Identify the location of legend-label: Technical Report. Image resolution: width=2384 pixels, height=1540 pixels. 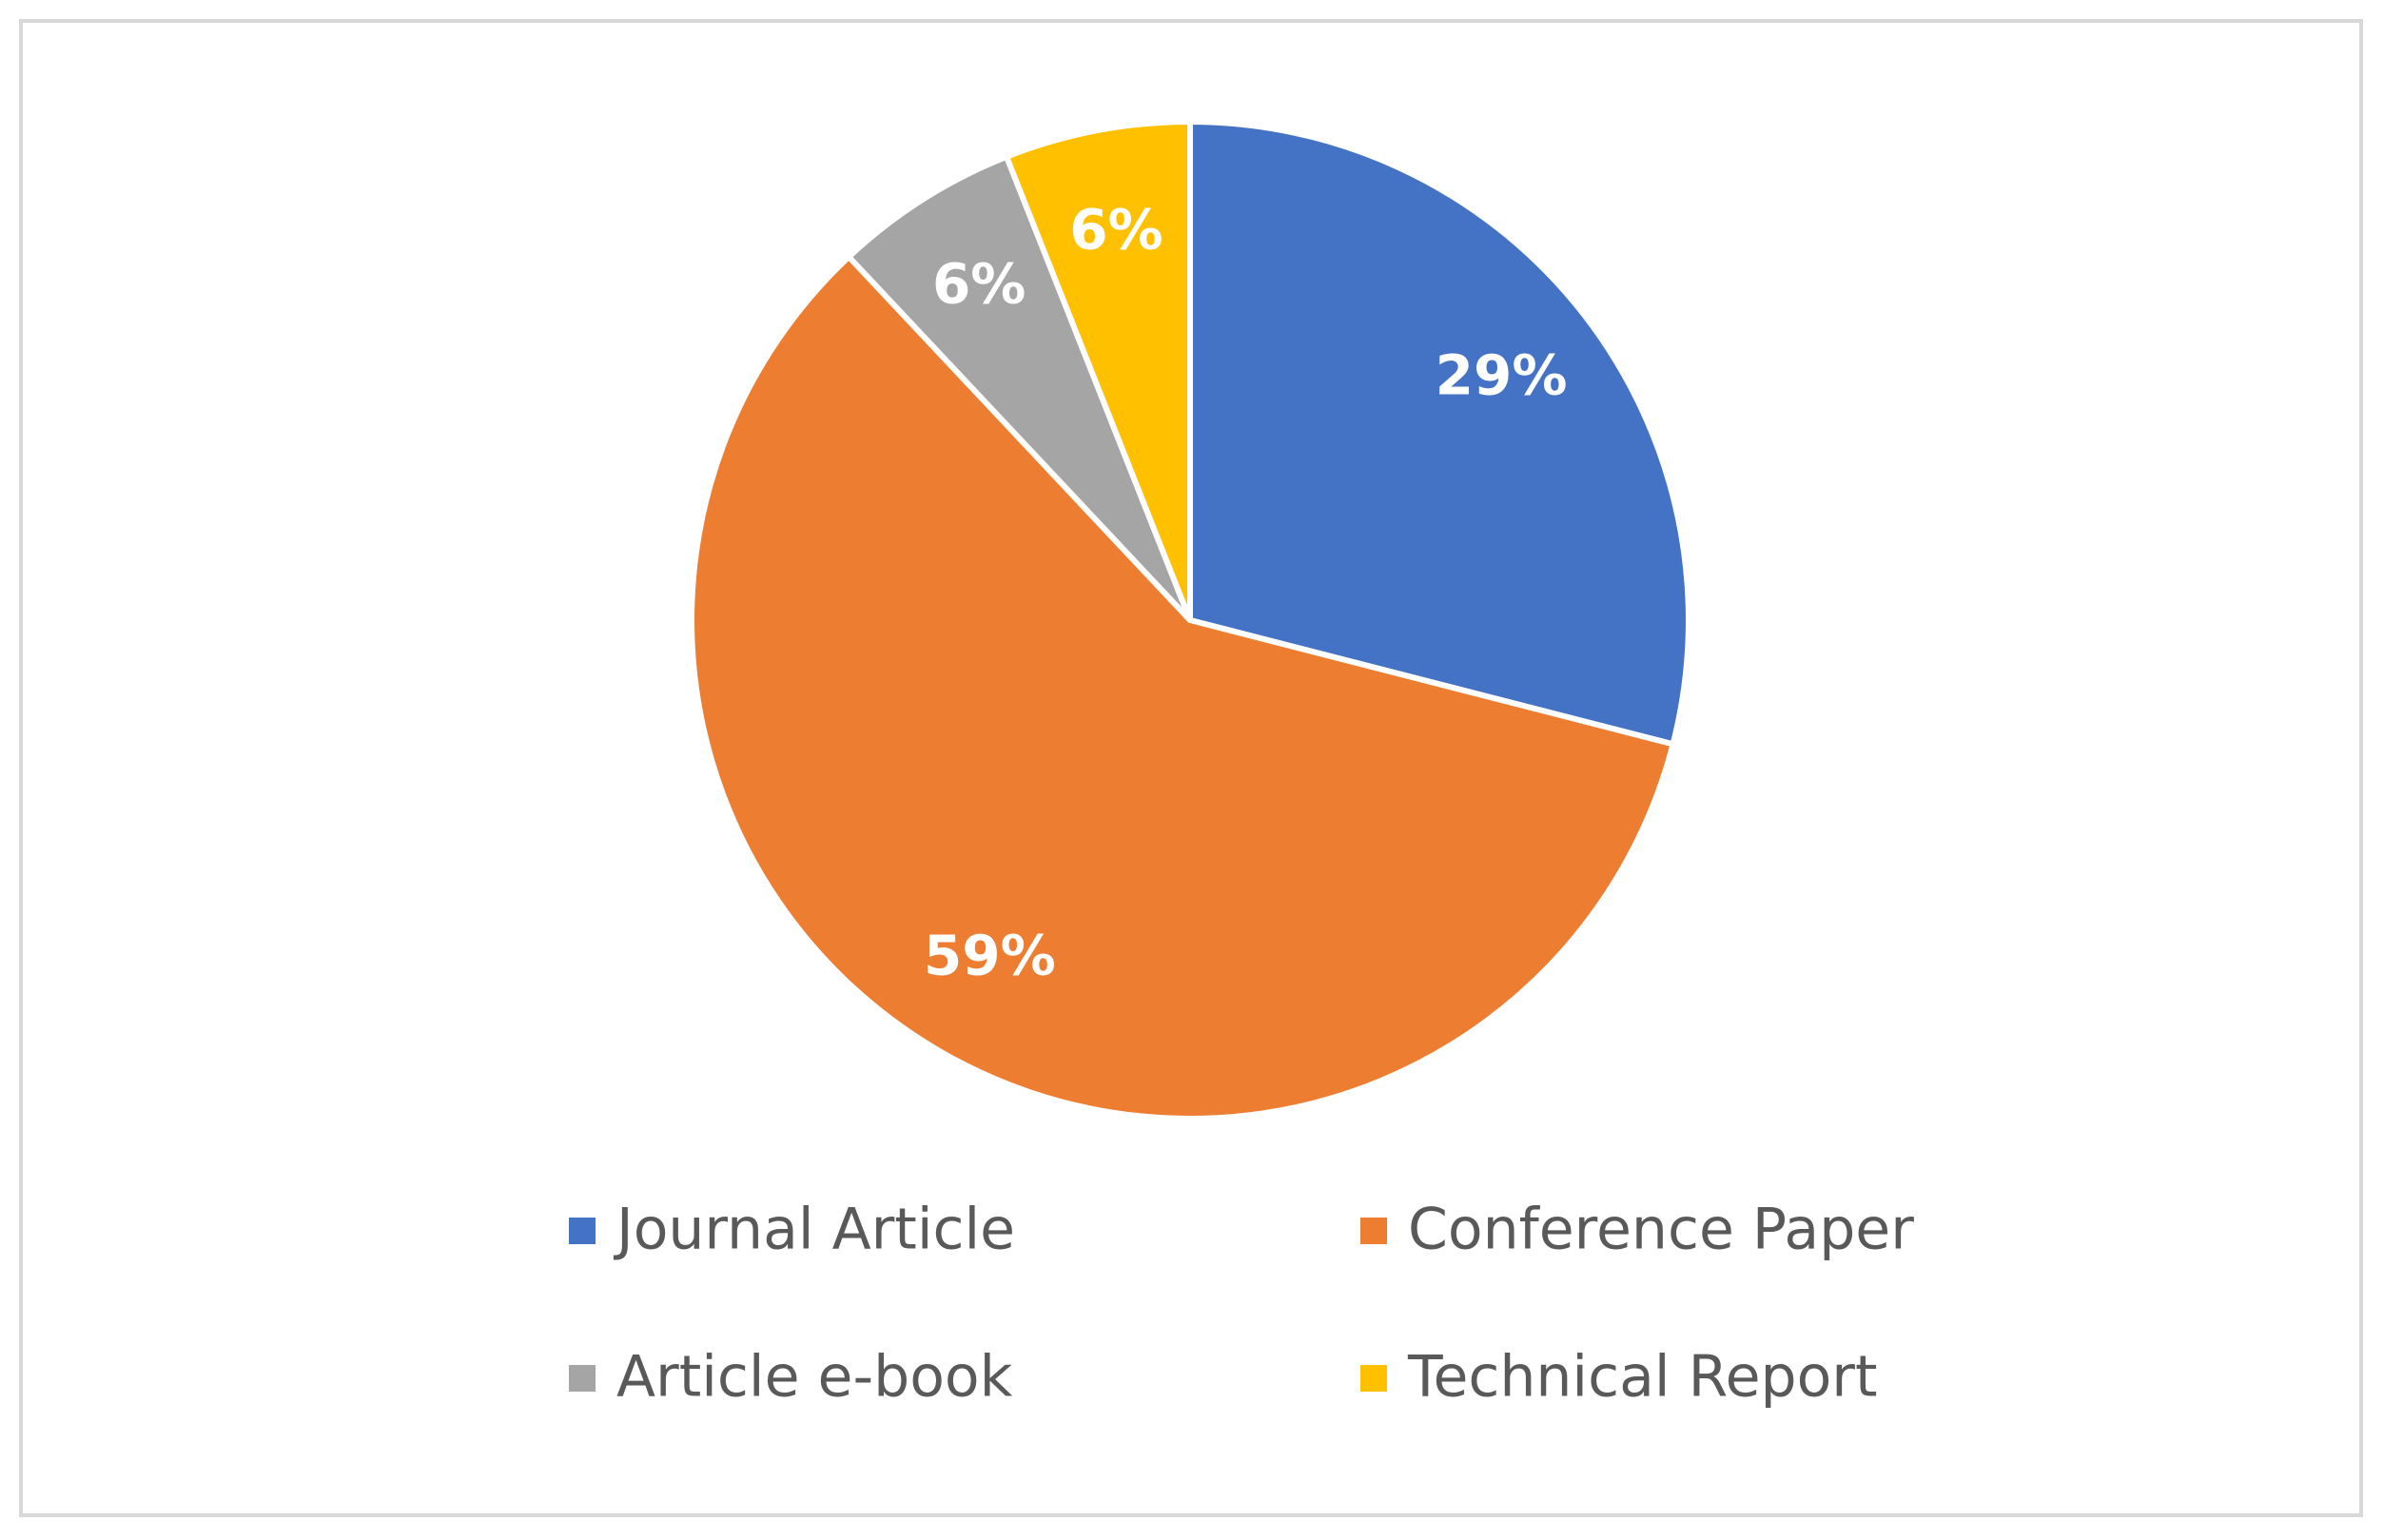
(1642, 1378).